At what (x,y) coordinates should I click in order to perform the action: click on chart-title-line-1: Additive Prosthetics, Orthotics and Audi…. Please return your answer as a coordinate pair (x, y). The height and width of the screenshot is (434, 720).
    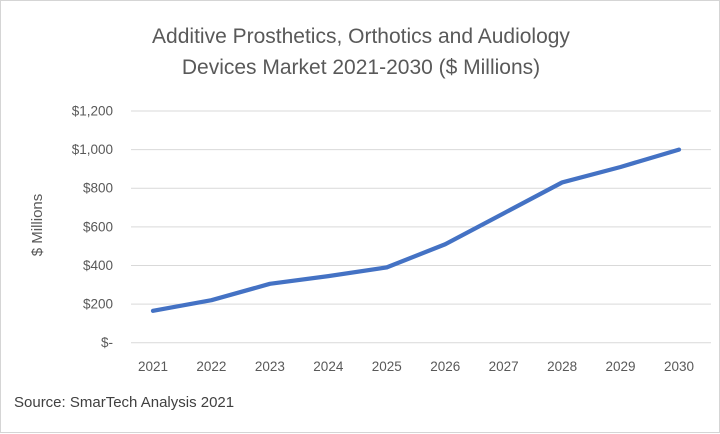
    Looking at the image, I should click on (361, 36).